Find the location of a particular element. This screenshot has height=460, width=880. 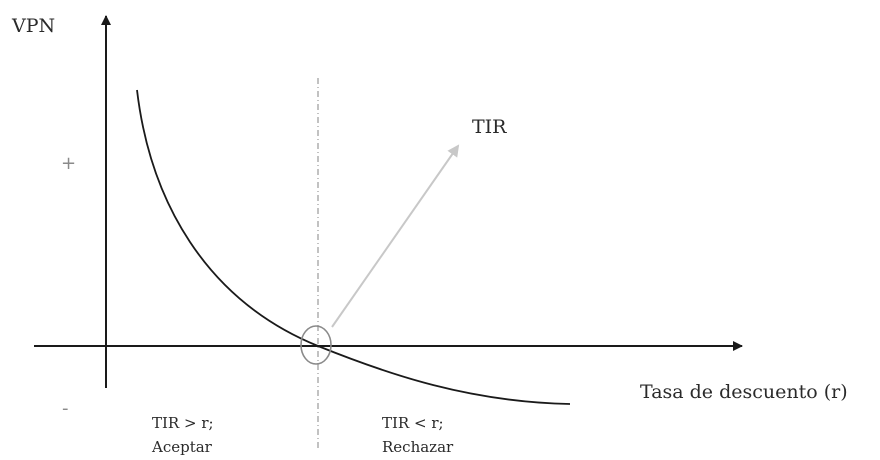

left-region-line2: Aceptar is located at coordinates (182, 447).